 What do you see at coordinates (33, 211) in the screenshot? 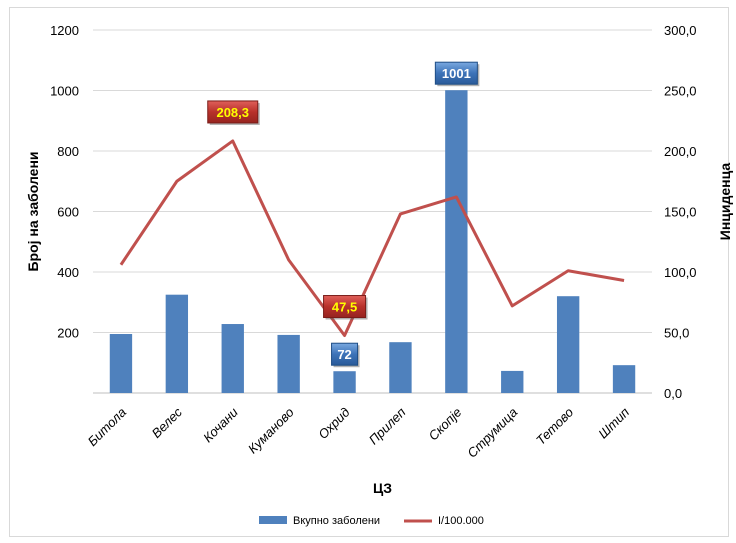
I see `y-axis-title: Број на заболени` at bounding box center [33, 211].